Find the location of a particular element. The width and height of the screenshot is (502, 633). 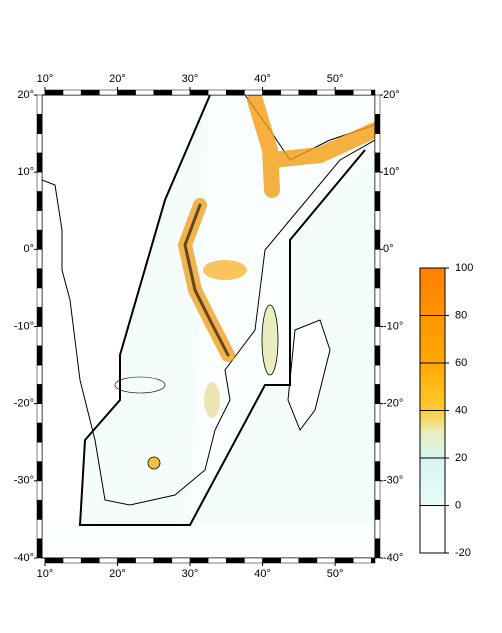

y-tick-label-right: -20° is located at coordinates (393, 404).